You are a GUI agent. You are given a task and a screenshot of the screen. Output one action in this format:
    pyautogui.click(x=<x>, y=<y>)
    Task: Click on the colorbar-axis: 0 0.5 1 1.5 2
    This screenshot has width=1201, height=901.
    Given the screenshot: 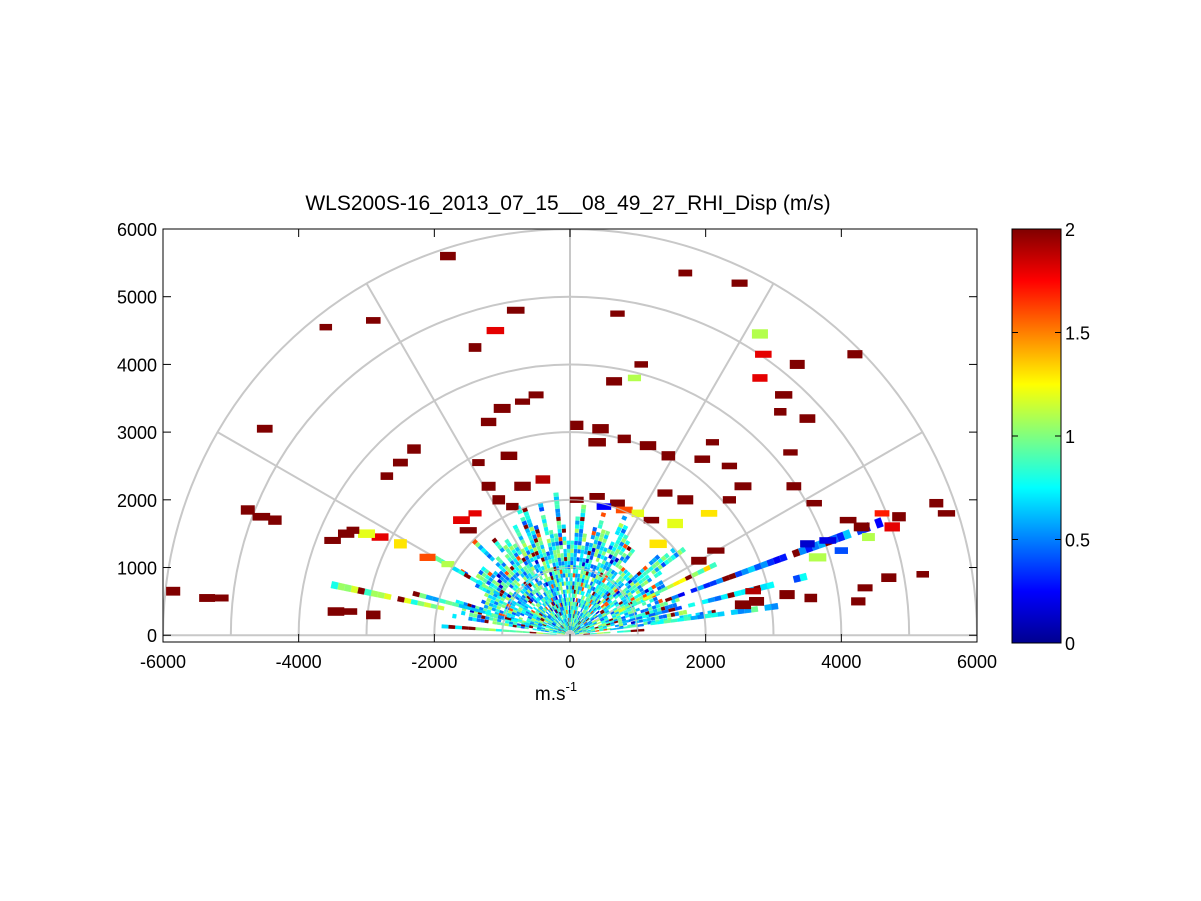 What is the action you would take?
    pyautogui.click(x=1051, y=437)
    